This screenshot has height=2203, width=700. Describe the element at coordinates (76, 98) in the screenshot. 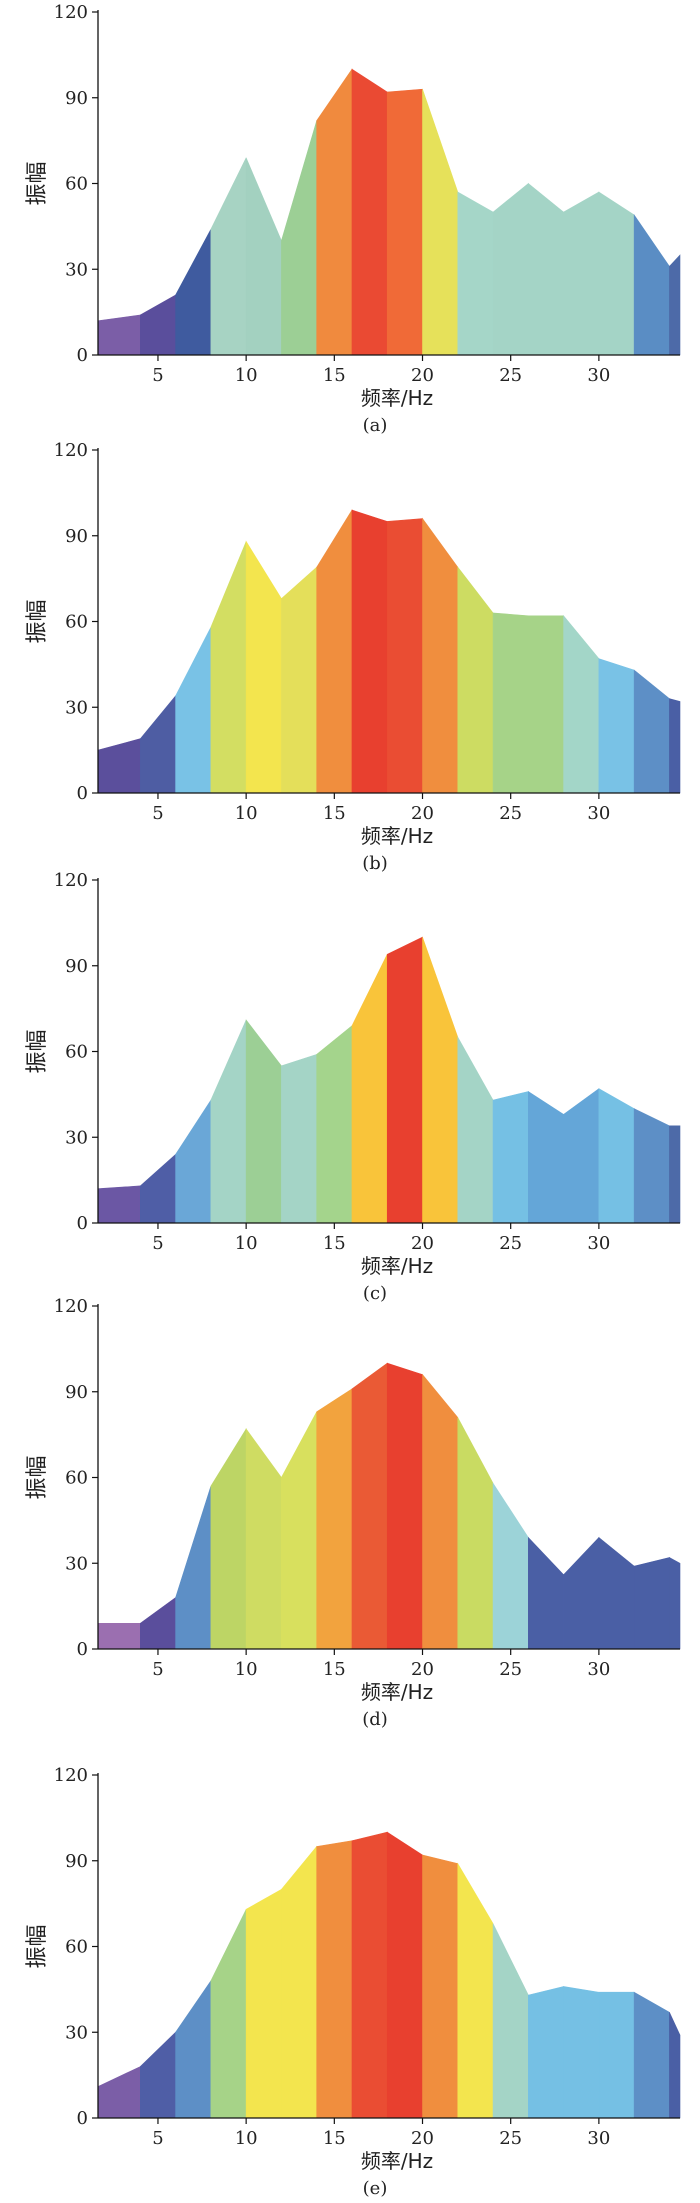

I see `y-tick-label: 90` at that location.